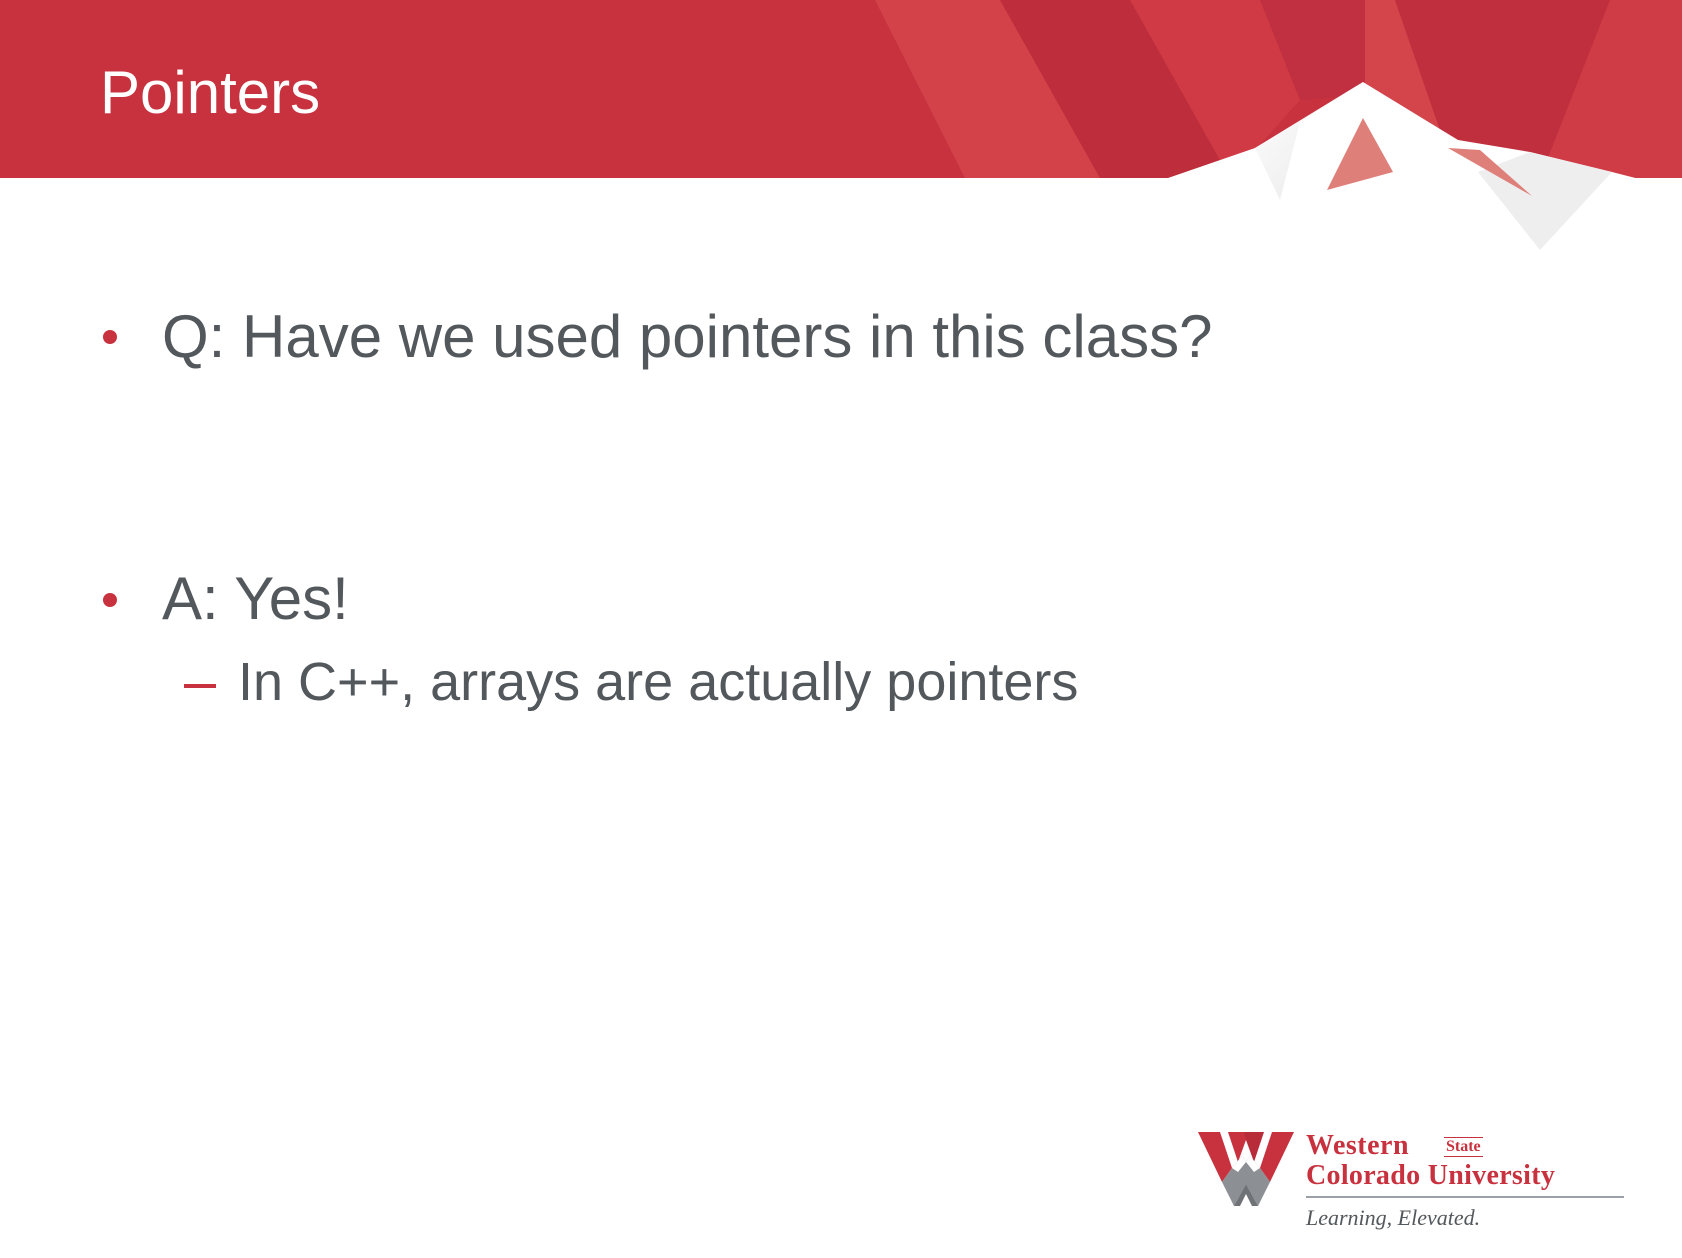  Describe the element at coordinates (255, 598) in the screenshot. I see `bullet-answer: A: Yes!` at that location.